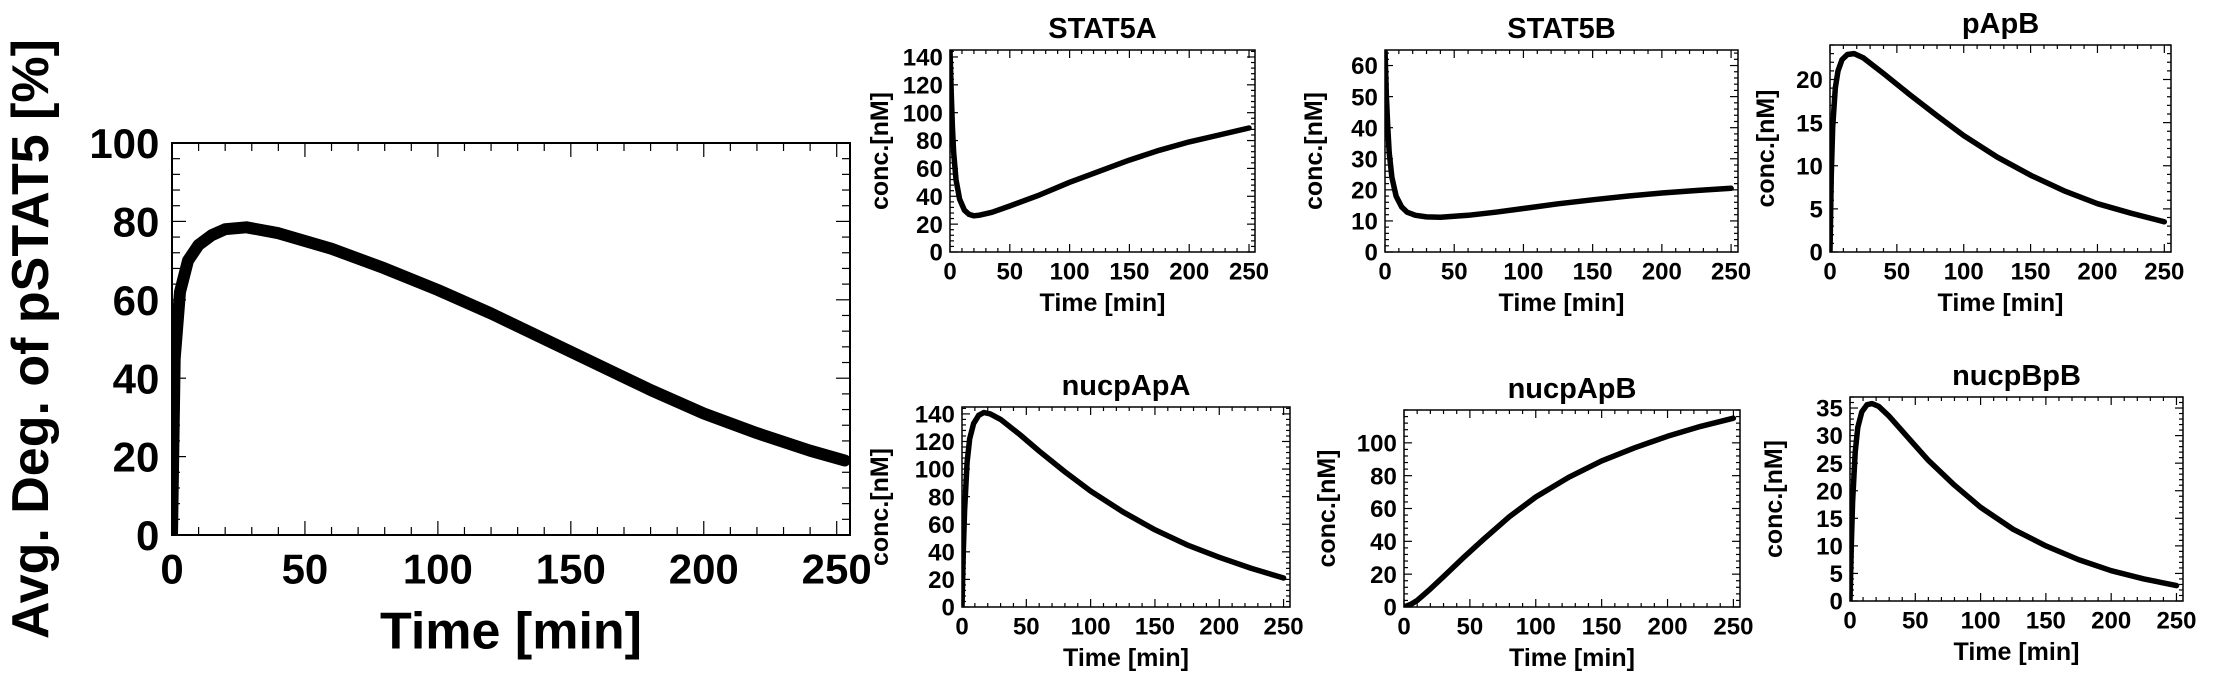  I want to click on y-axis-label: Avg. Deg. of pSTAT5 [%], so click(31, 339).